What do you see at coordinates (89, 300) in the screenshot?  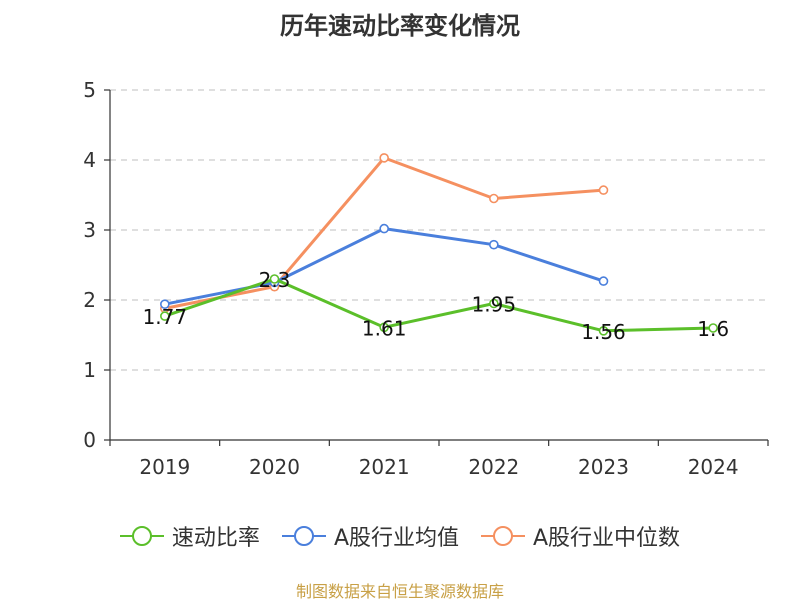 I see `y-tick-label: 2` at bounding box center [89, 300].